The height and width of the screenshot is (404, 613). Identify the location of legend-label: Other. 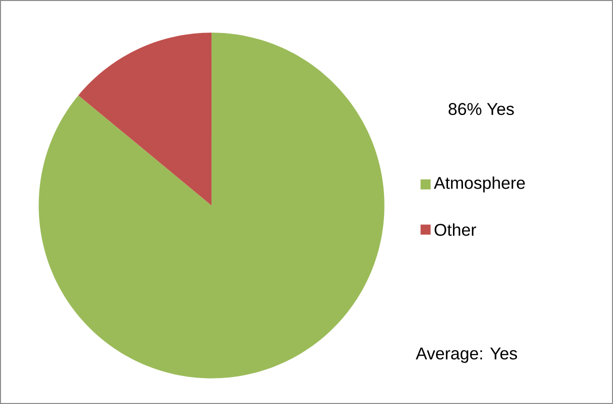
(455, 229).